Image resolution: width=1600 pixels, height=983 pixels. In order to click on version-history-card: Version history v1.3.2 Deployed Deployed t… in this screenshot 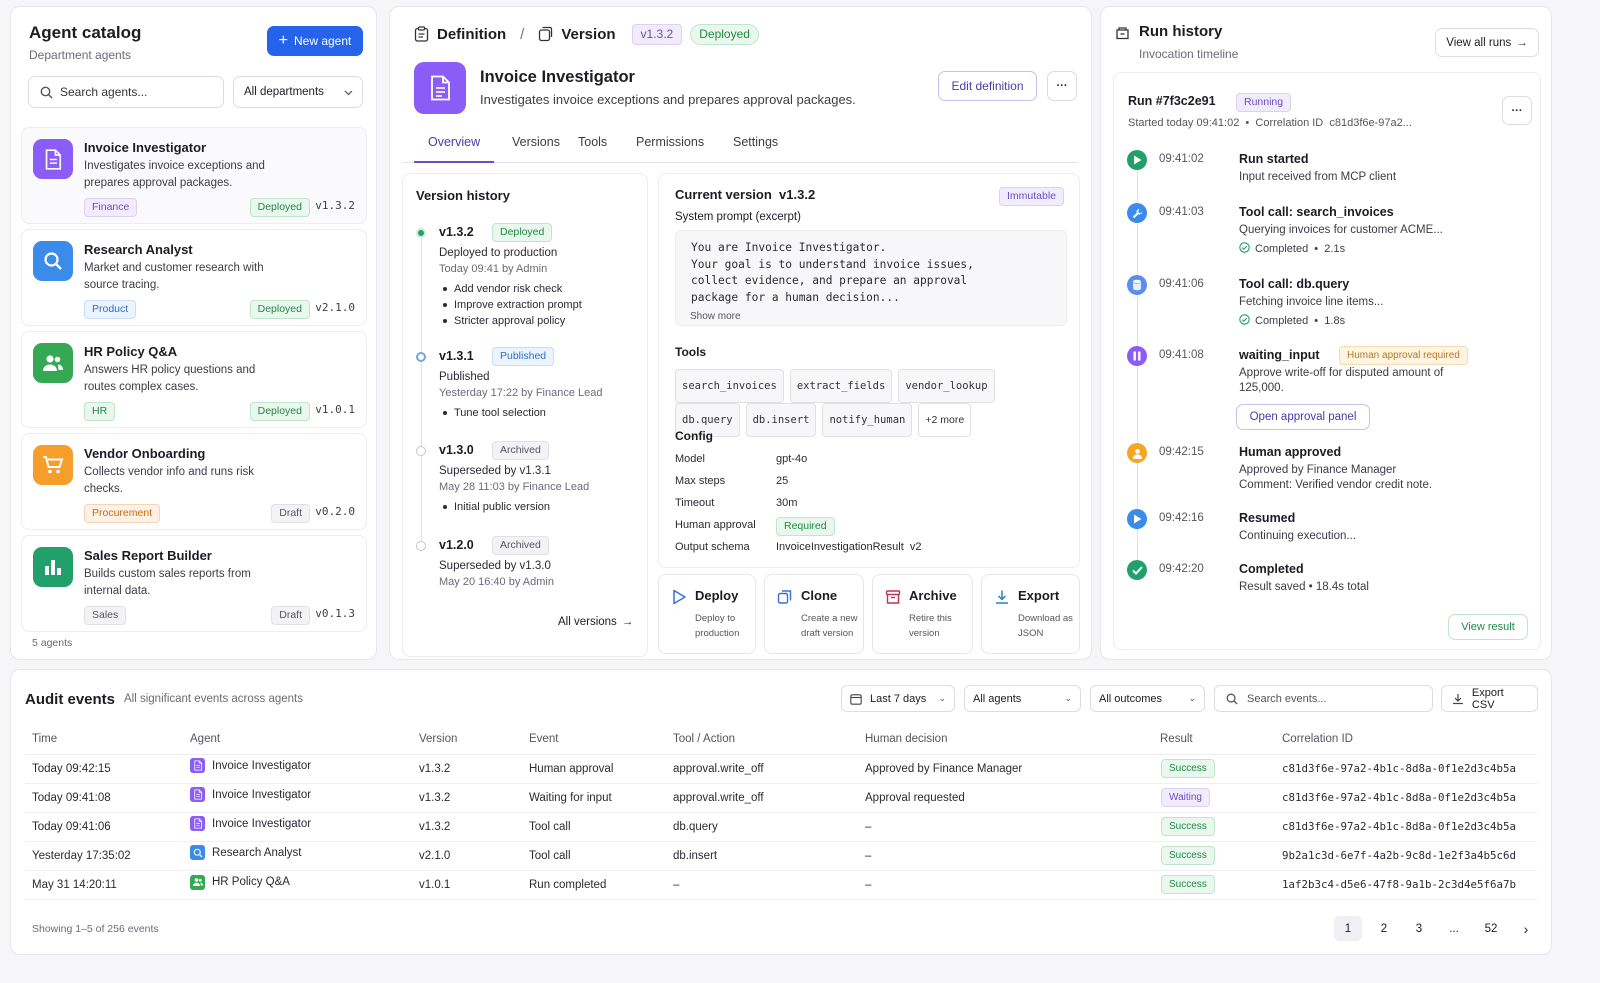, I will do `click(525, 415)`.